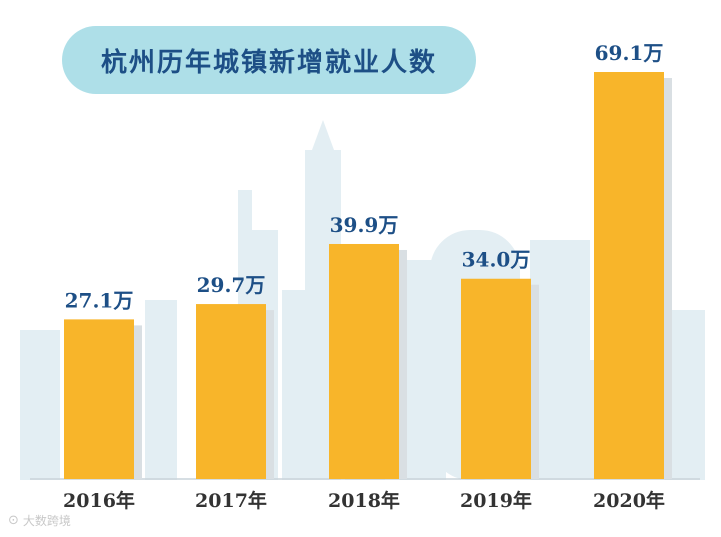 The width and height of the screenshot is (721, 537). Describe the element at coordinates (231, 500) in the screenshot. I see `category-label-1: 2017年` at that location.